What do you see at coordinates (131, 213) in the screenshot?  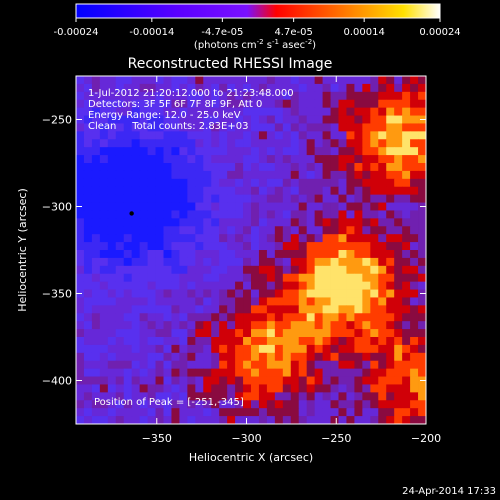 I see `minimum-marker` at bounding box center [131, 213].